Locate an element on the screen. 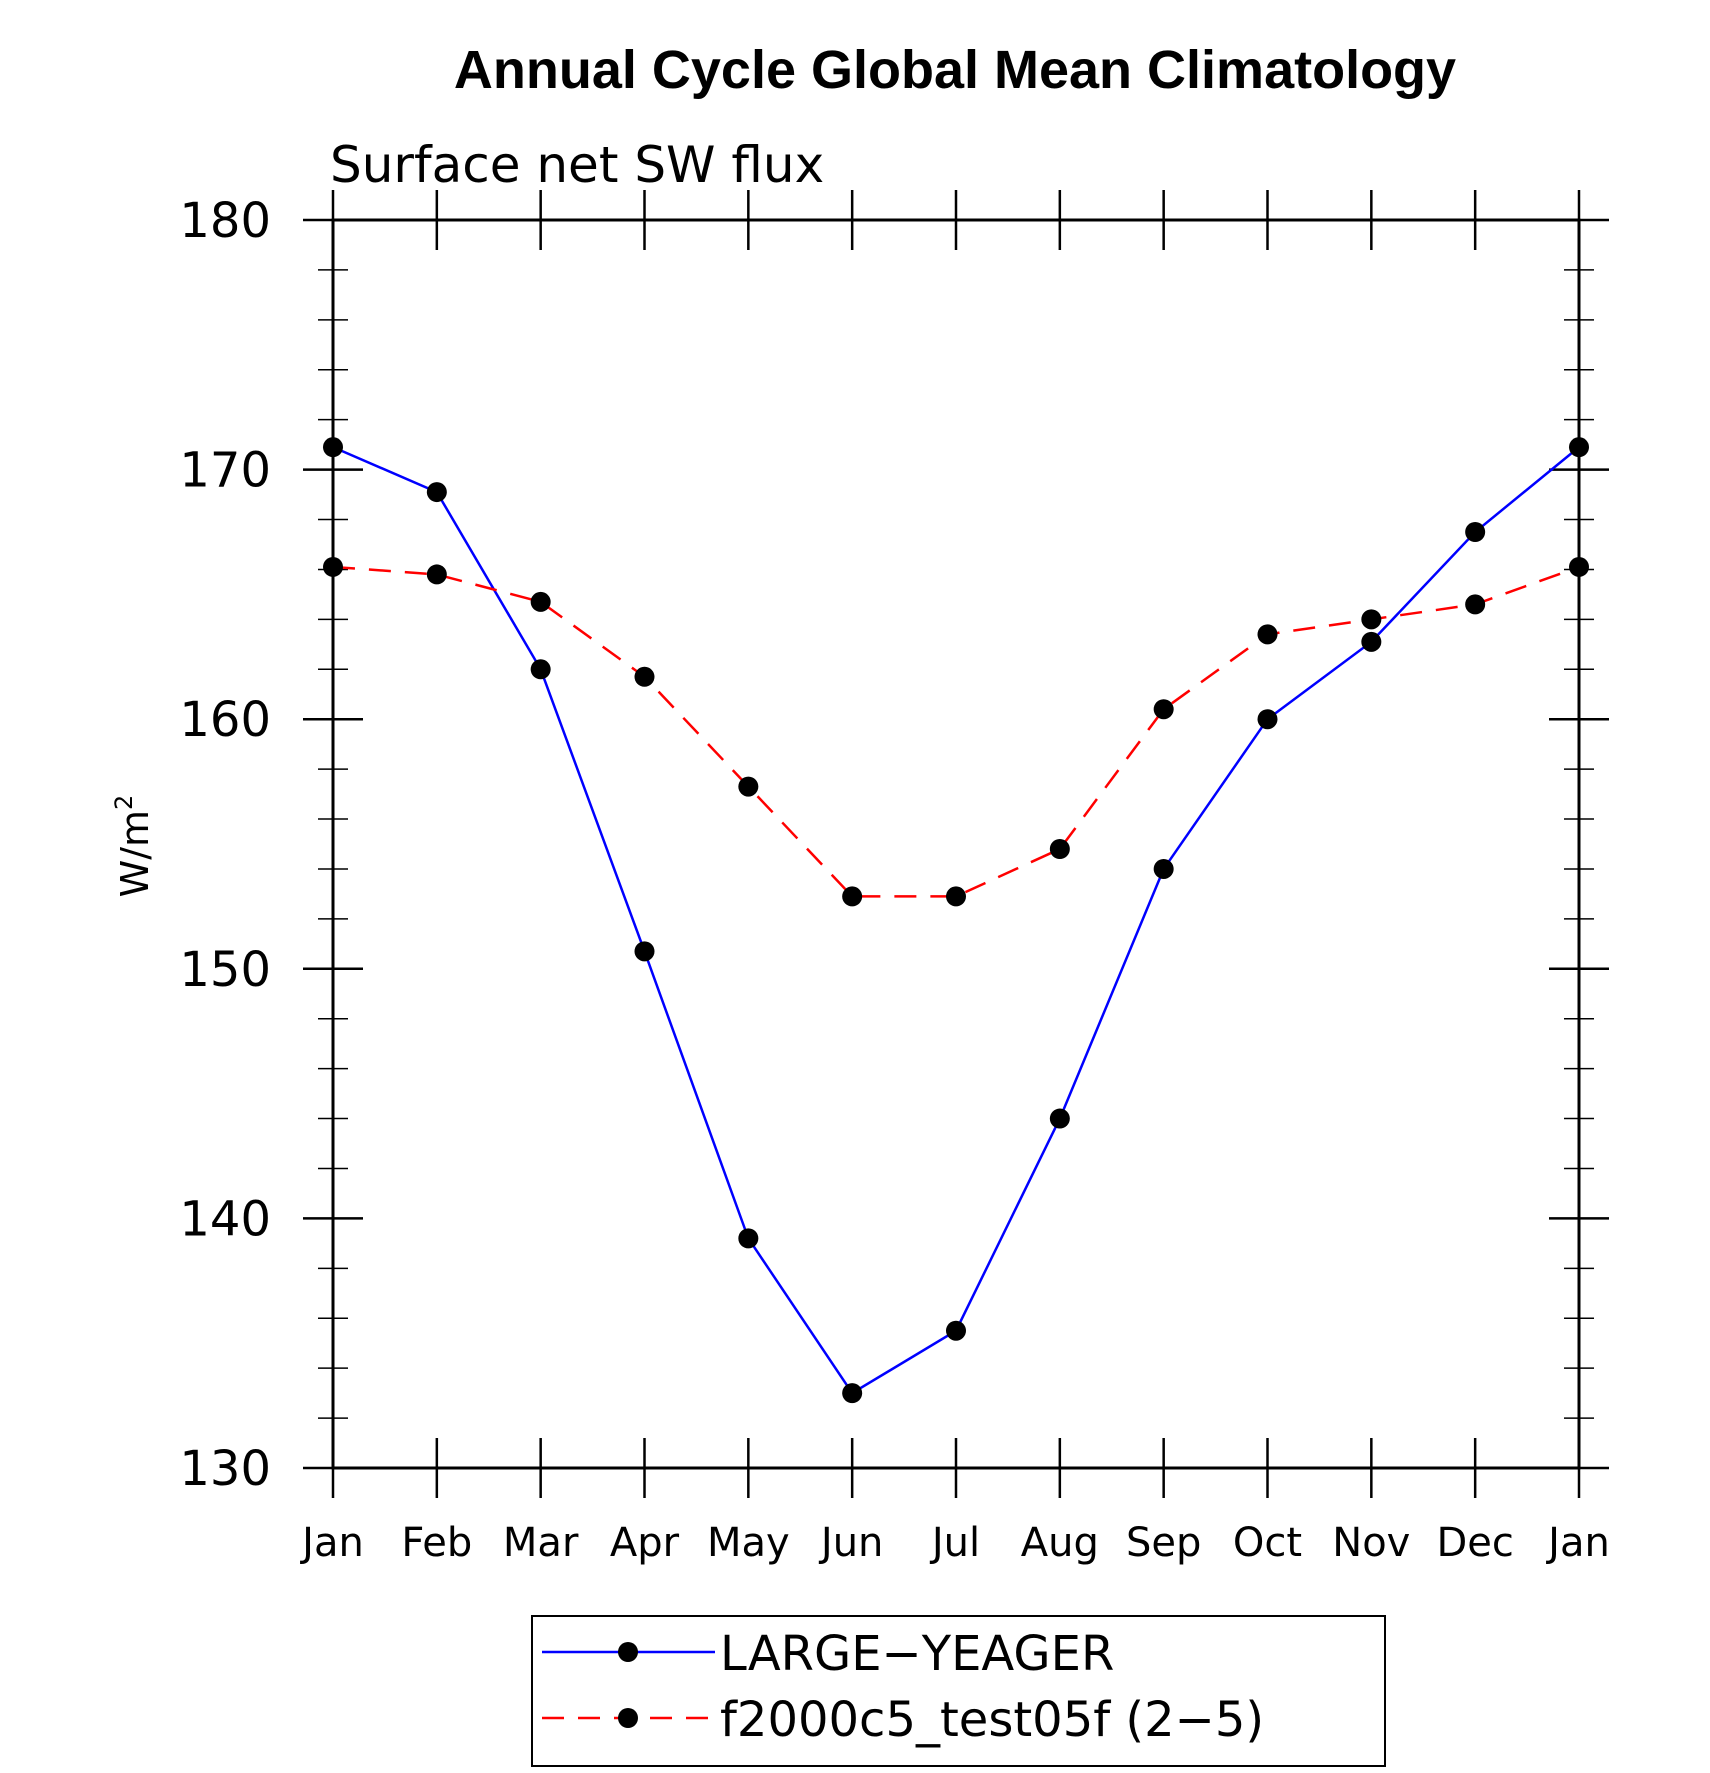  y-axis-label-text: W/m is located at coordinates (135, 853).